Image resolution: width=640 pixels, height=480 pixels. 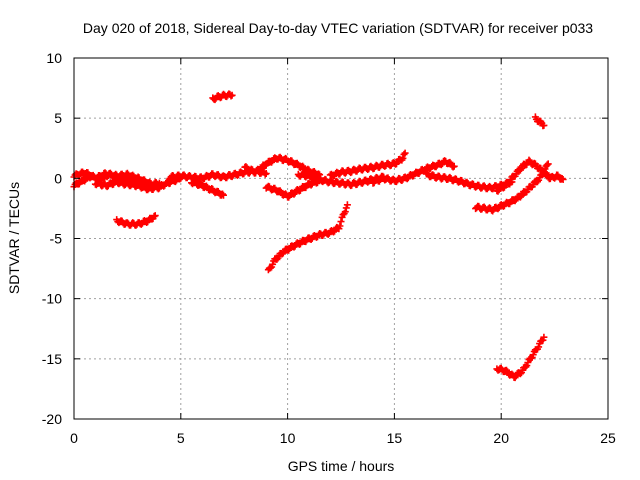 What do you see at coordinates (74, 438) in the screenshot?
I see `x-tick-label: 0` at bounding box center [74, 438].